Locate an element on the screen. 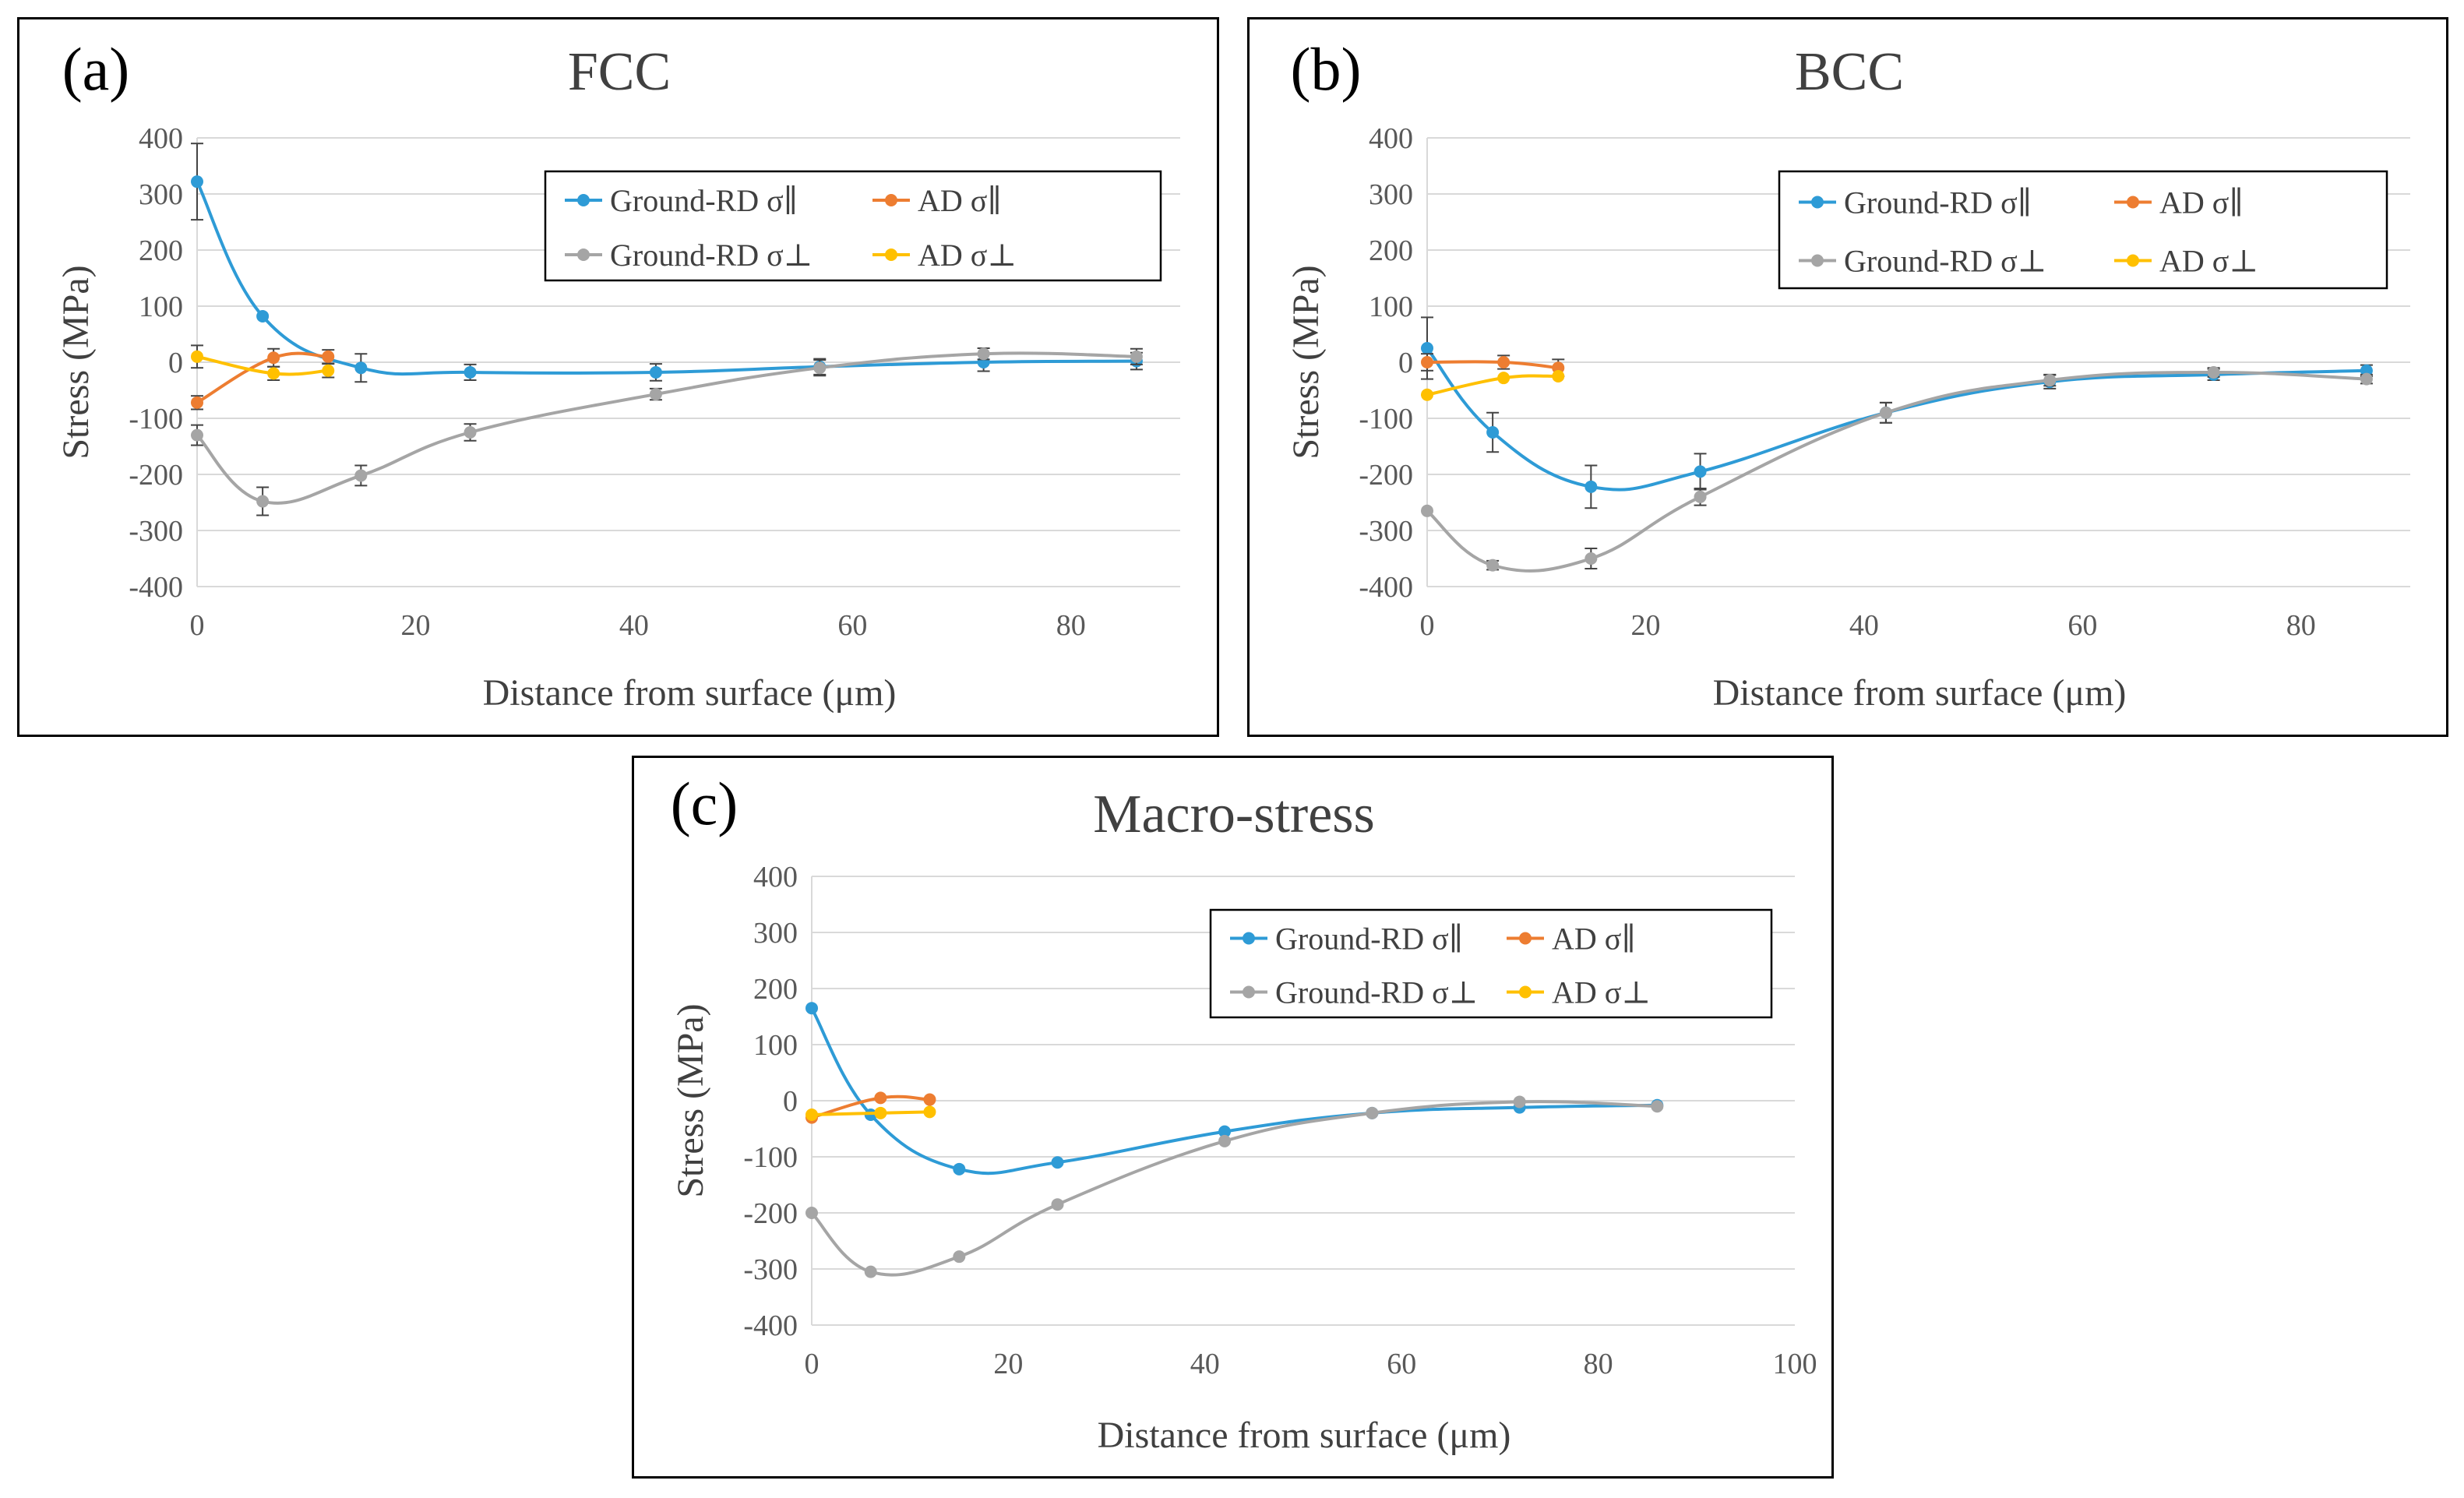 Image resolution: width=2464 pixels, height=1498 pixels. y-tick-label: -100 is located at coordinates (1386, 419).